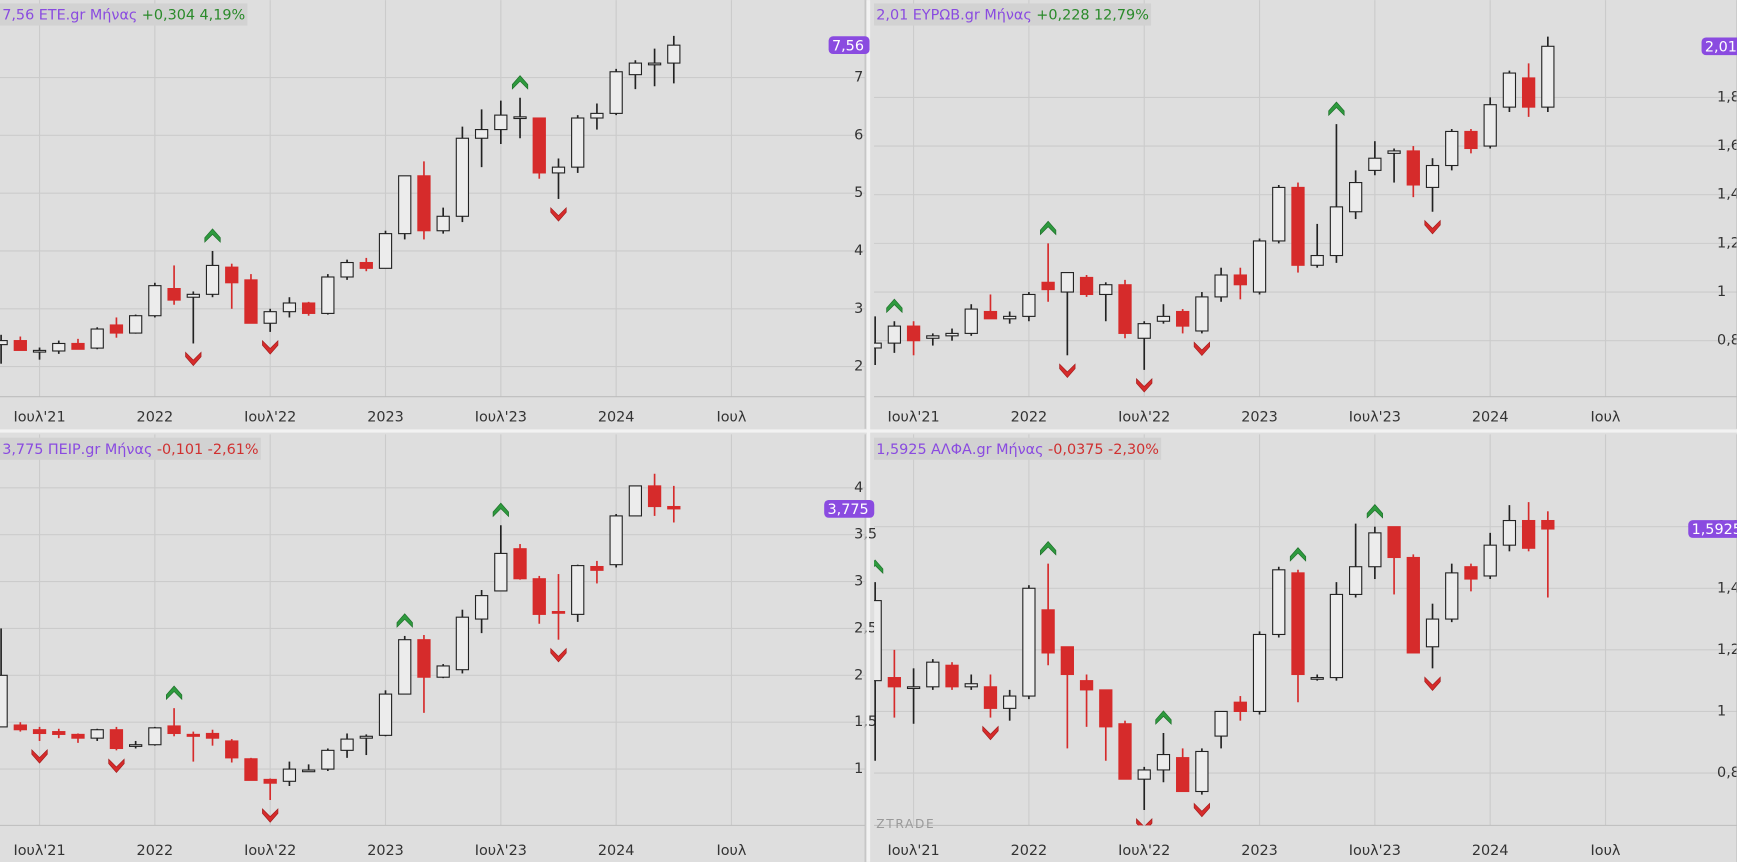 Image resolution: width=1737 pixels, height=862 pixels. I want to click on y-tick-label: 0,8, so click(1727, 341).